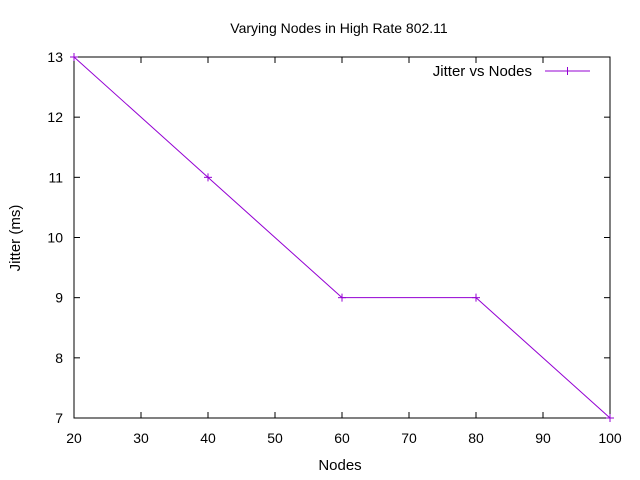  I want to click on y-tick-label: 13, so click(55, 57).